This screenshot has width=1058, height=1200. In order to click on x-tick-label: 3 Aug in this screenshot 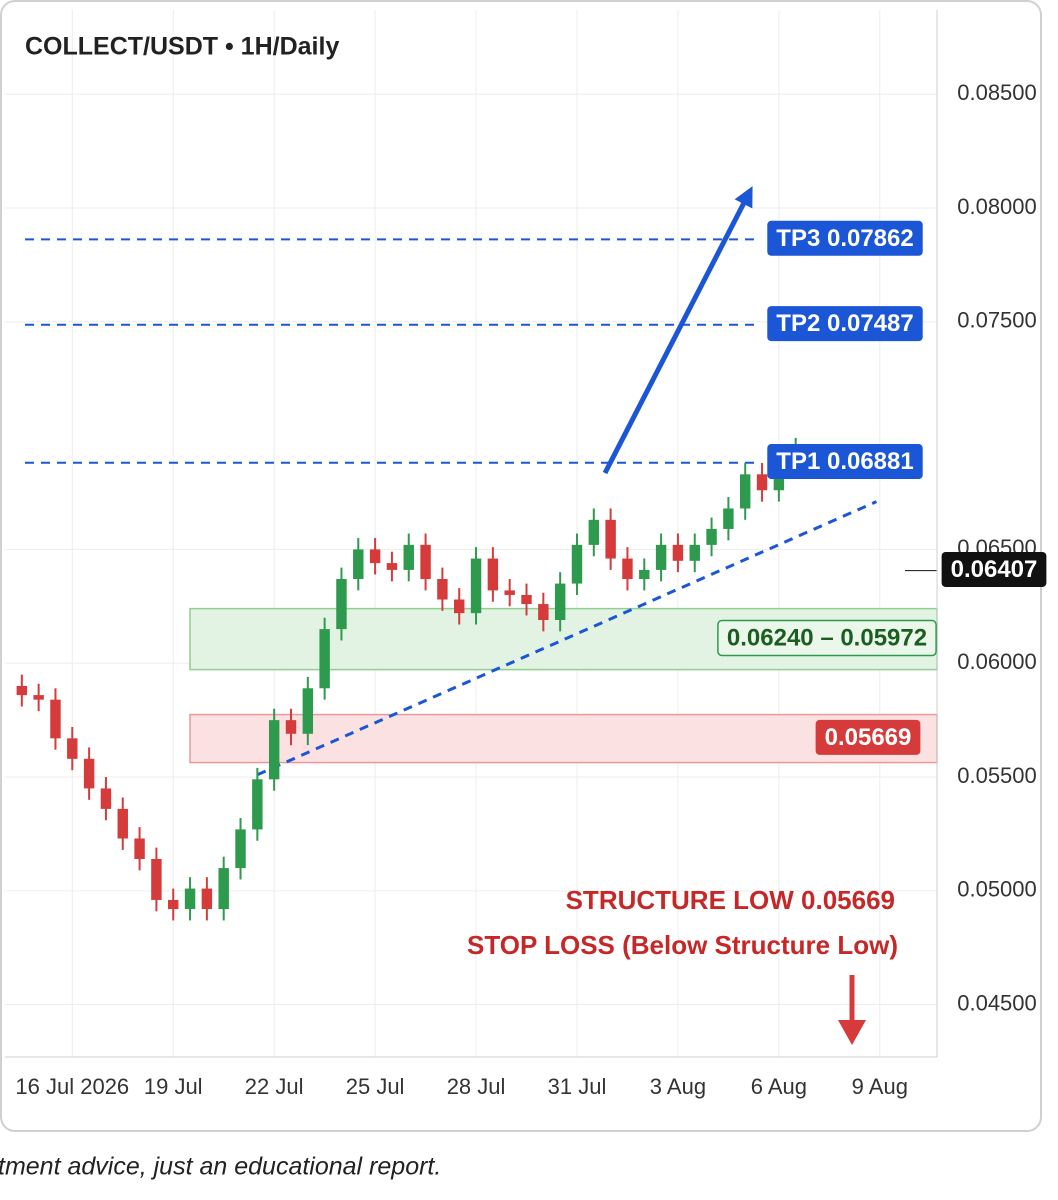, I will do `click(678, 1086)`.